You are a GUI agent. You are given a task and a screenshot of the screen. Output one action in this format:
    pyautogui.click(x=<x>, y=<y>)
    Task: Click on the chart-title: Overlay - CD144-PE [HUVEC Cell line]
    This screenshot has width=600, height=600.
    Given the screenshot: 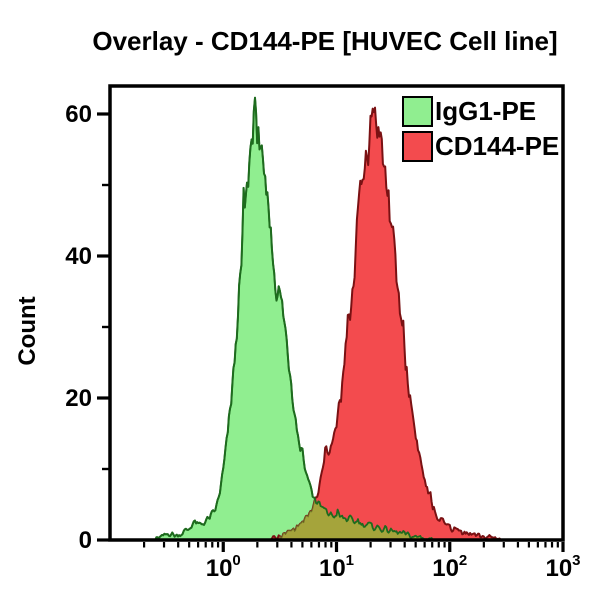 What is the action you would take?
    pyautogui.click(x=325, y=41)
    